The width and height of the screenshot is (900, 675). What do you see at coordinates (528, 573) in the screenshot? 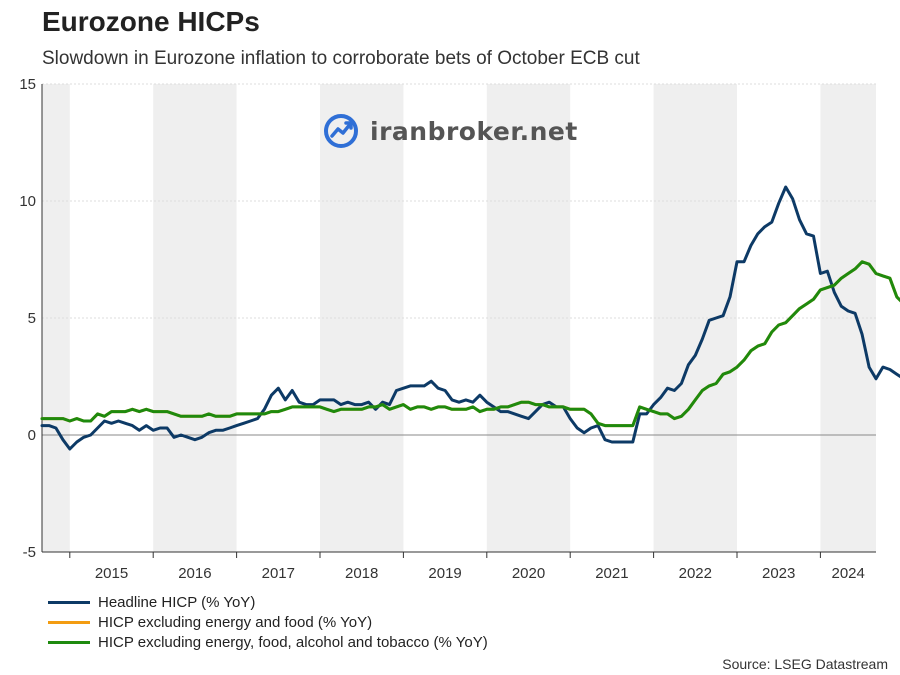
I see `x-tick-label: 2020` at bounding box center [528, 573].